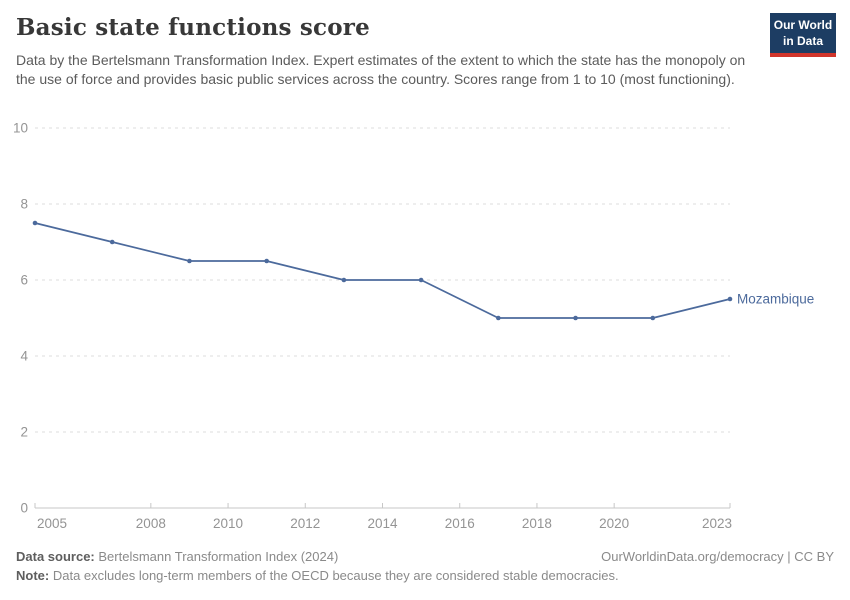  I want to click on data-source-label: Data source:, so click(55, 556).